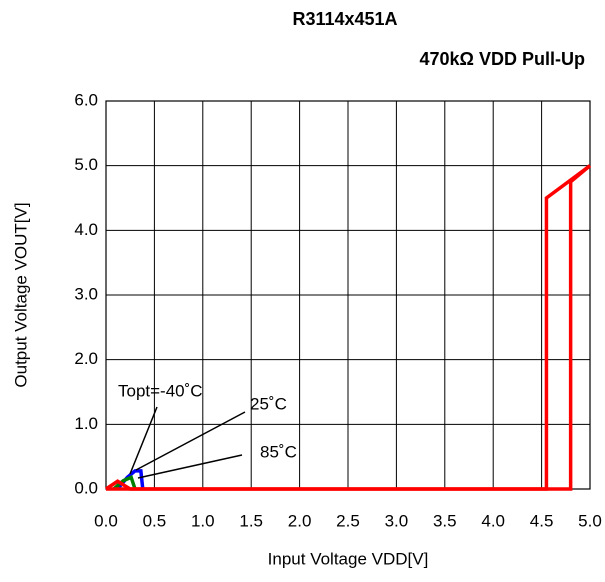  Describe the element at coordinates (445, 520) in the screenshot. I see `x-tick-label: 3.5` at that location.